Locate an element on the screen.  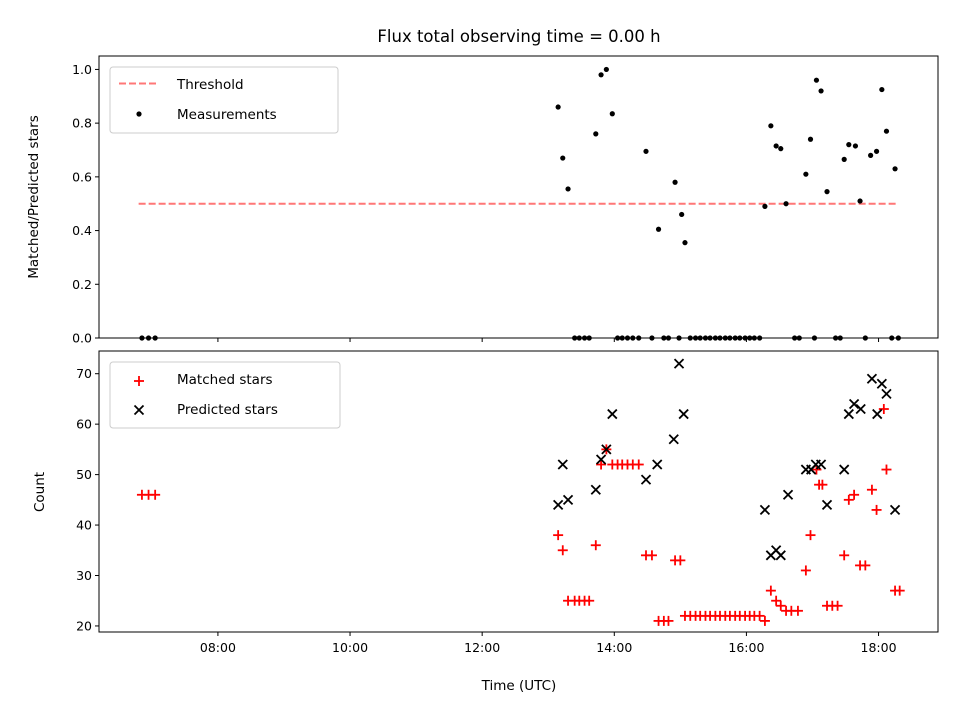
ratio-y-axis-title: Matched/Predicted stars is located at coordinates (34, 196).